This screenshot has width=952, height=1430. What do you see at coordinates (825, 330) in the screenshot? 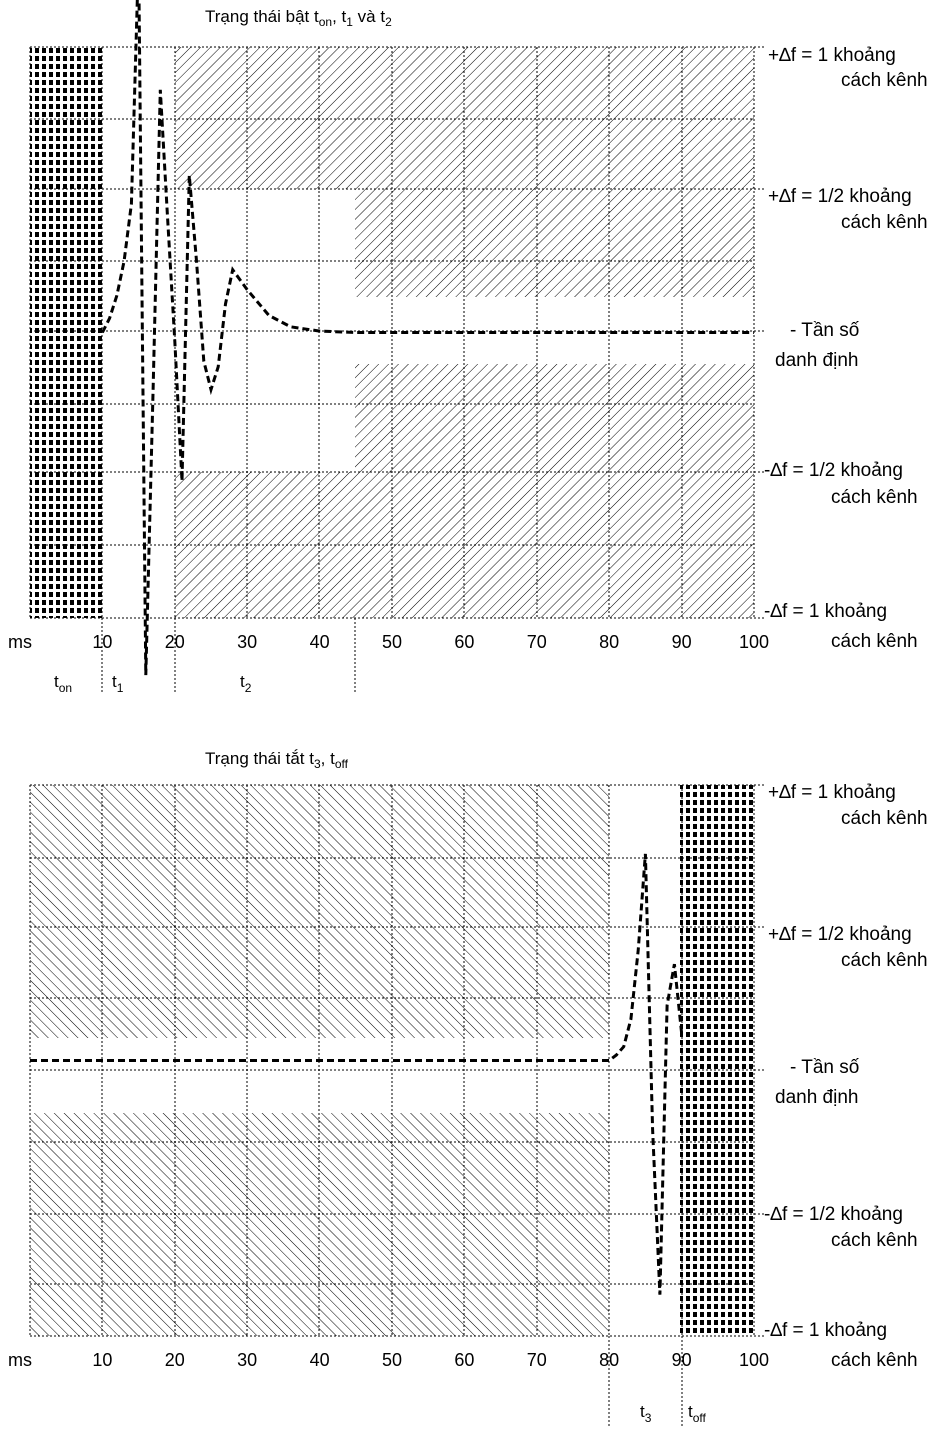
I see `top-label-nominal: - Tần số` at bounding box center [825, 330].